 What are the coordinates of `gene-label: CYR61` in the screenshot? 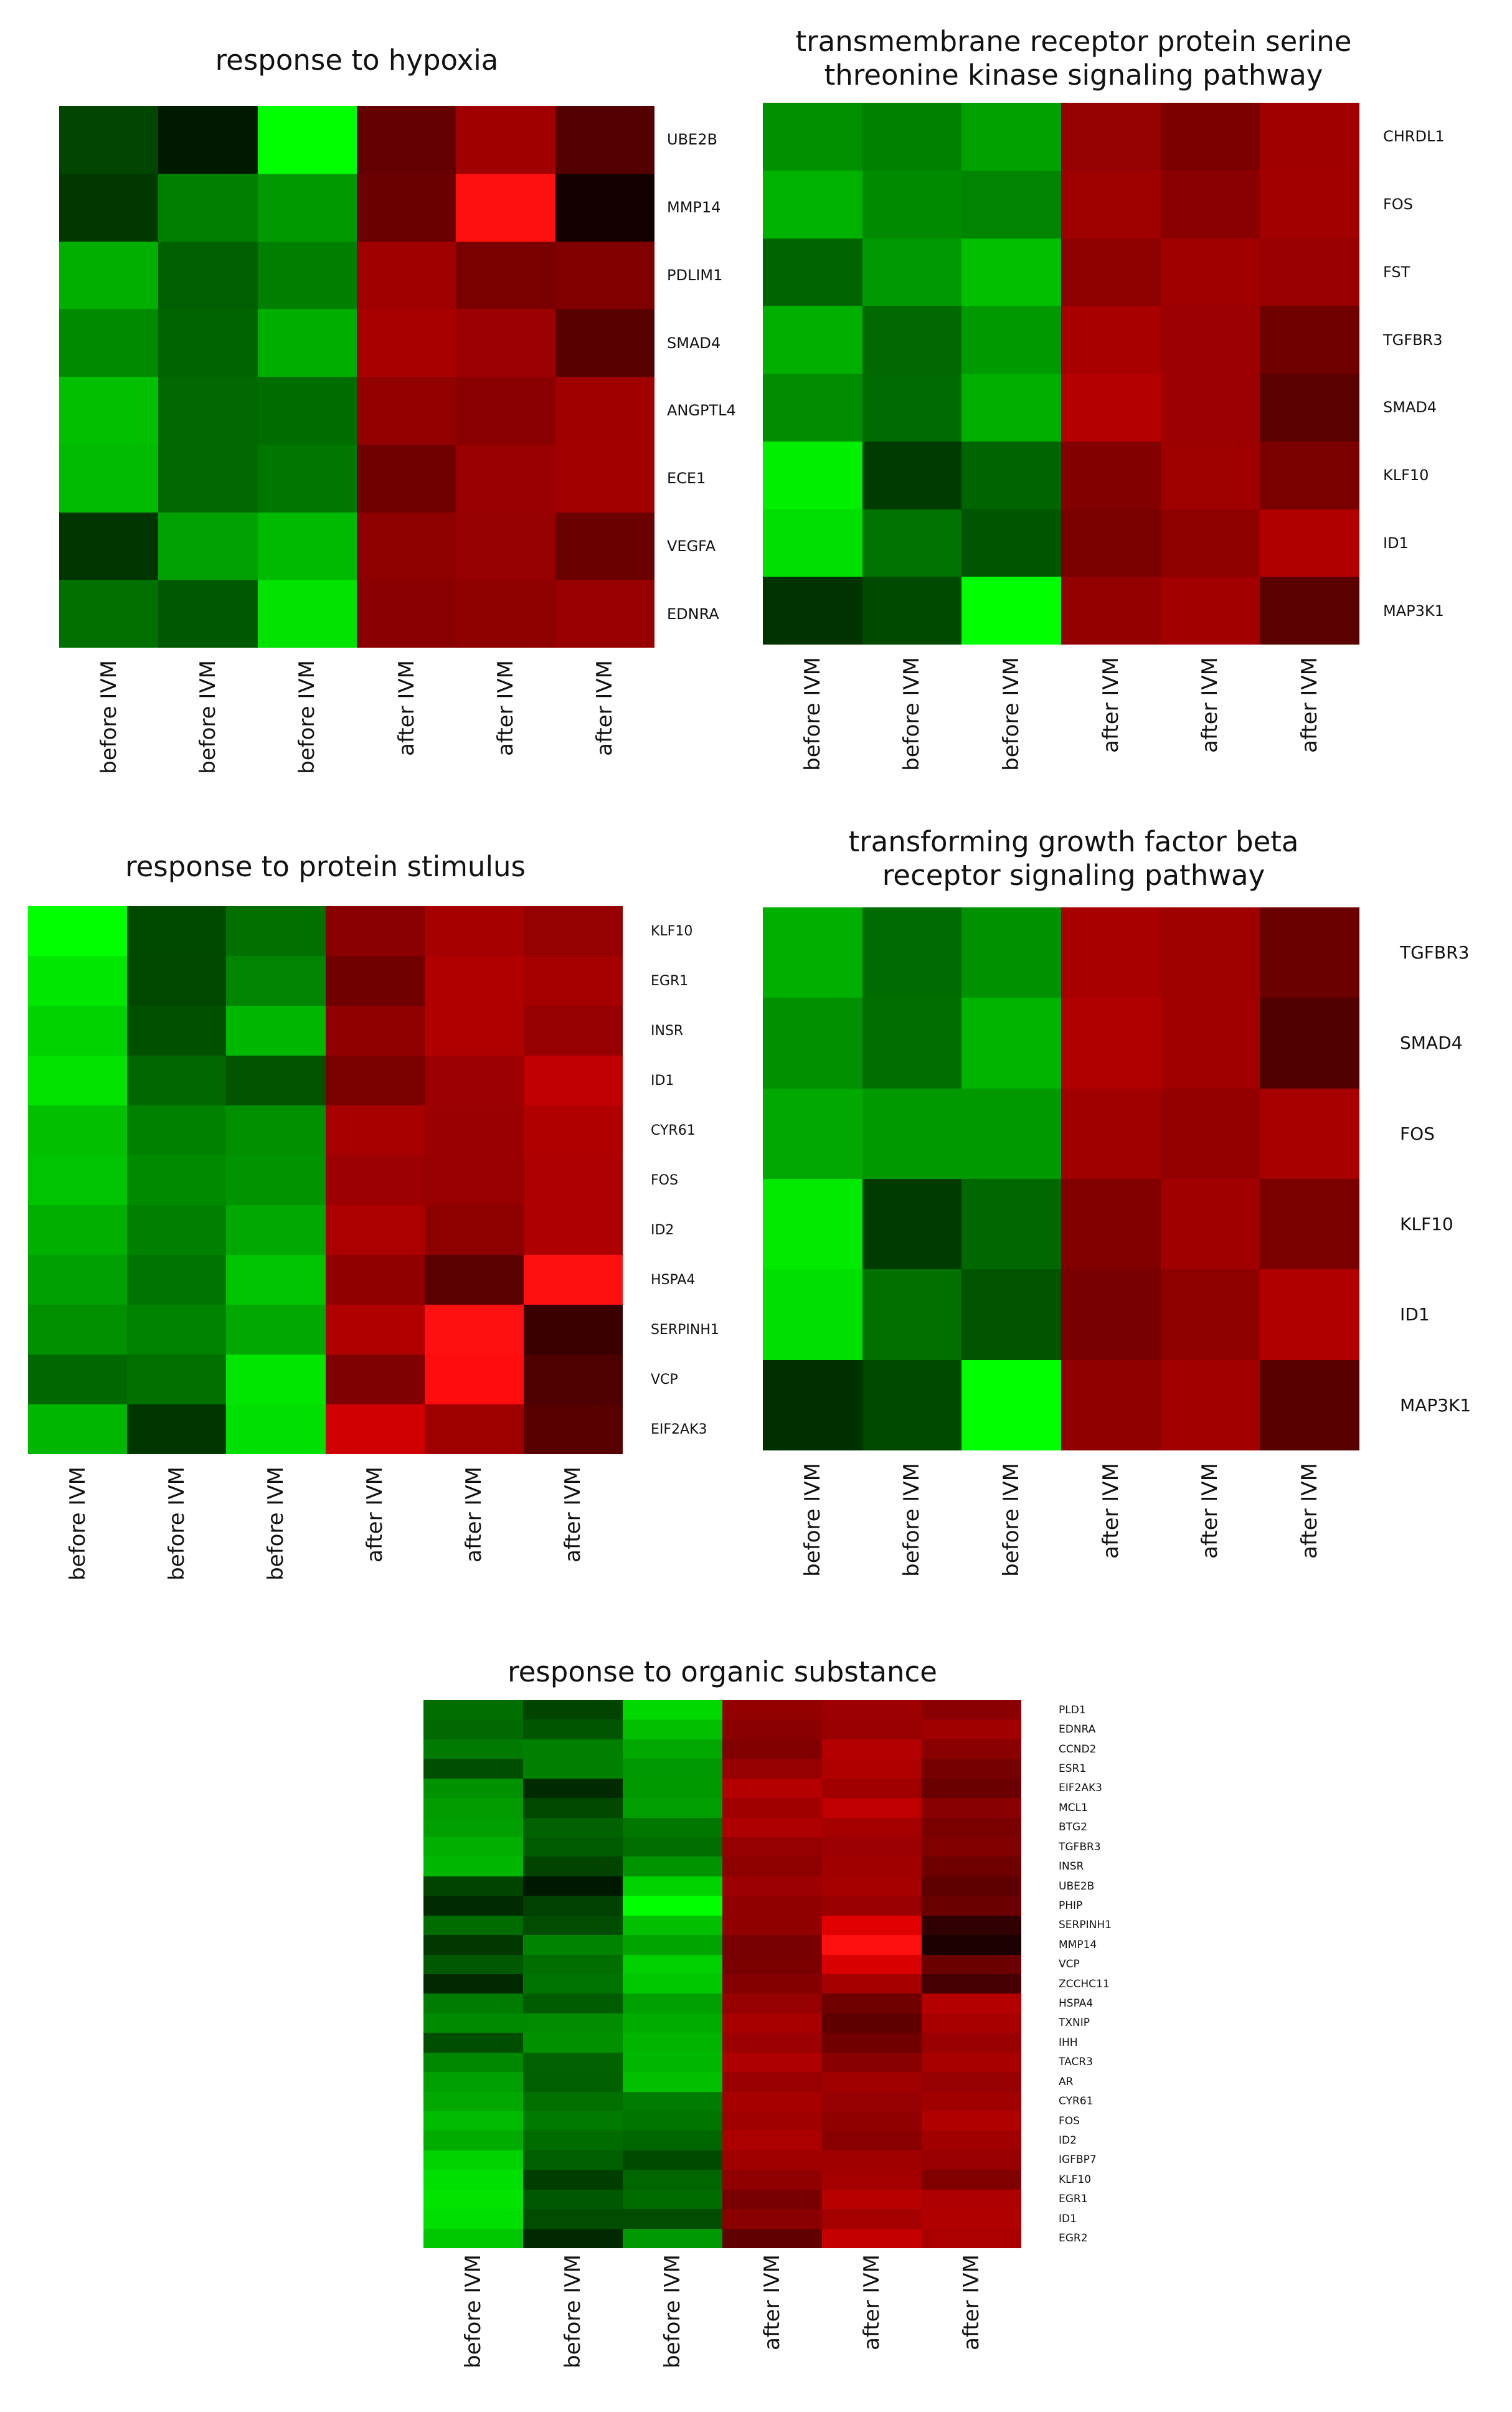 It's located at (673, 1130).